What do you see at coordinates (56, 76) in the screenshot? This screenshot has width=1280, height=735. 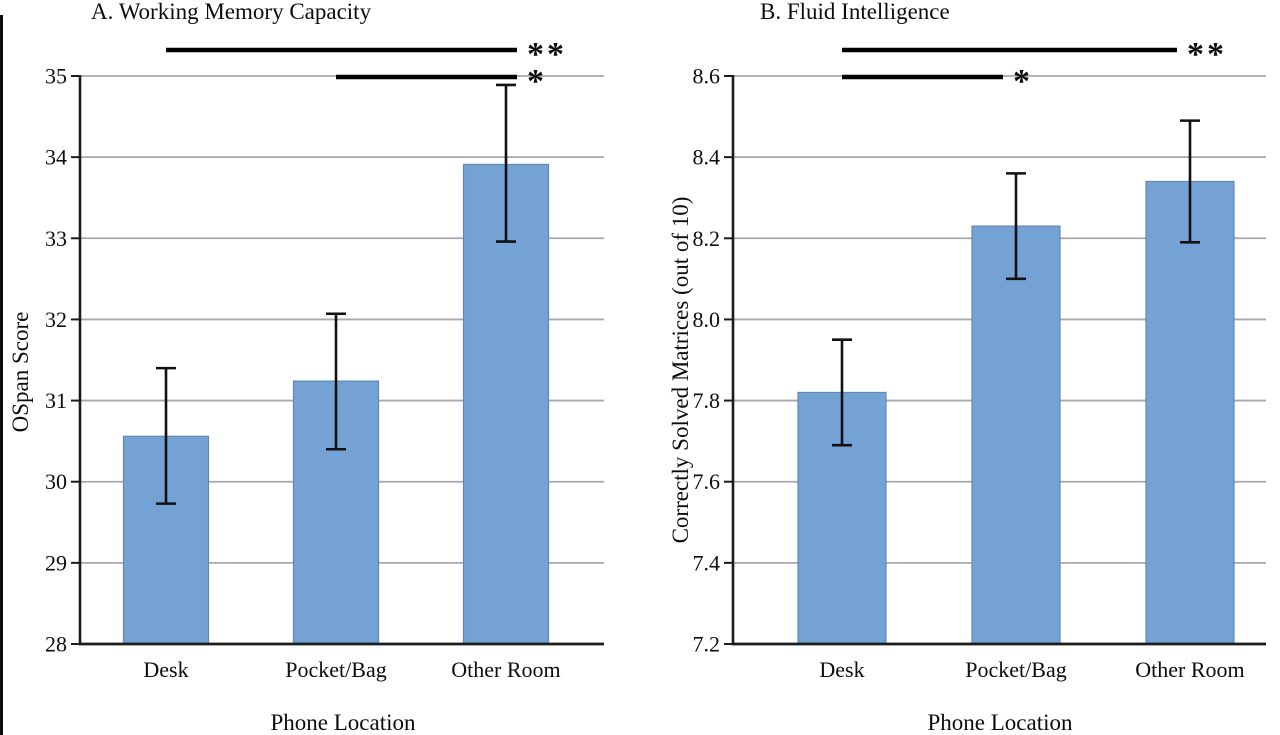 I see `panel-a-y-tick-label-35: 35` at bounding box center [56, 76].